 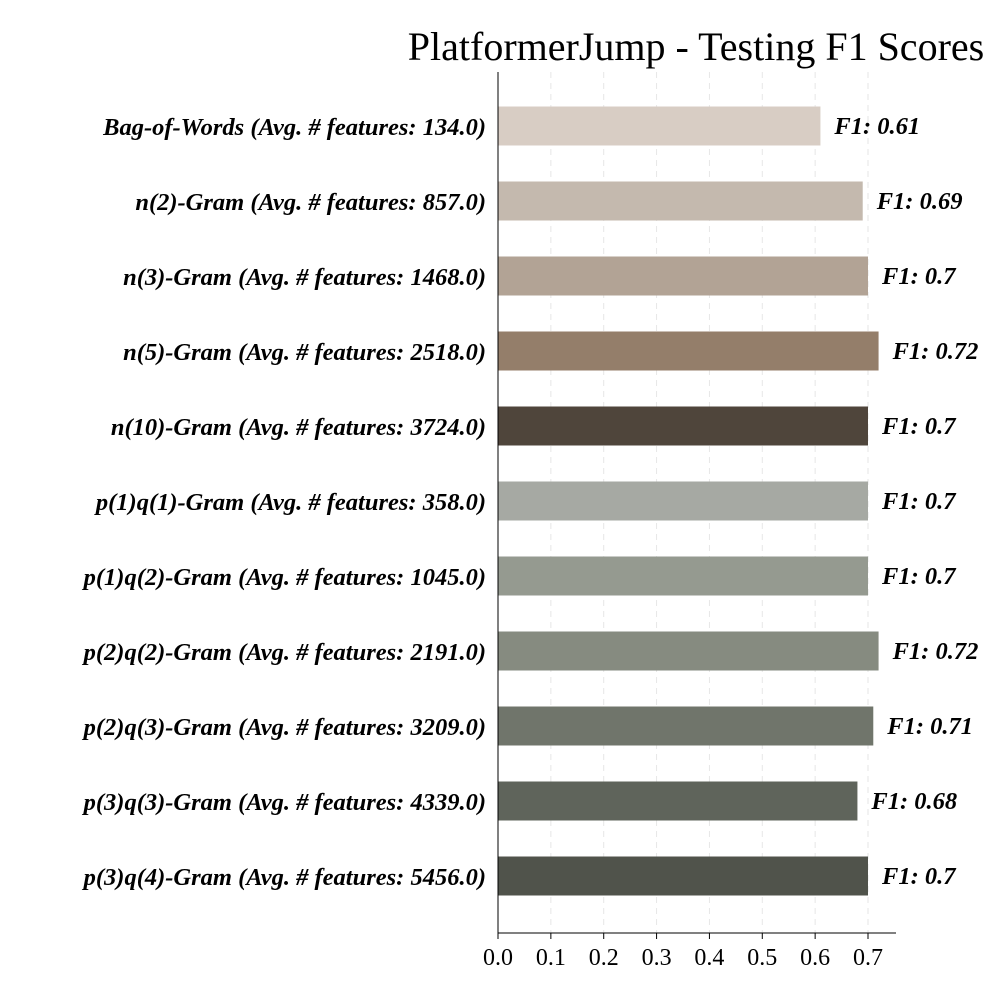 I want to click on value-label: F1: 0.69, so click(x=919, y=201).